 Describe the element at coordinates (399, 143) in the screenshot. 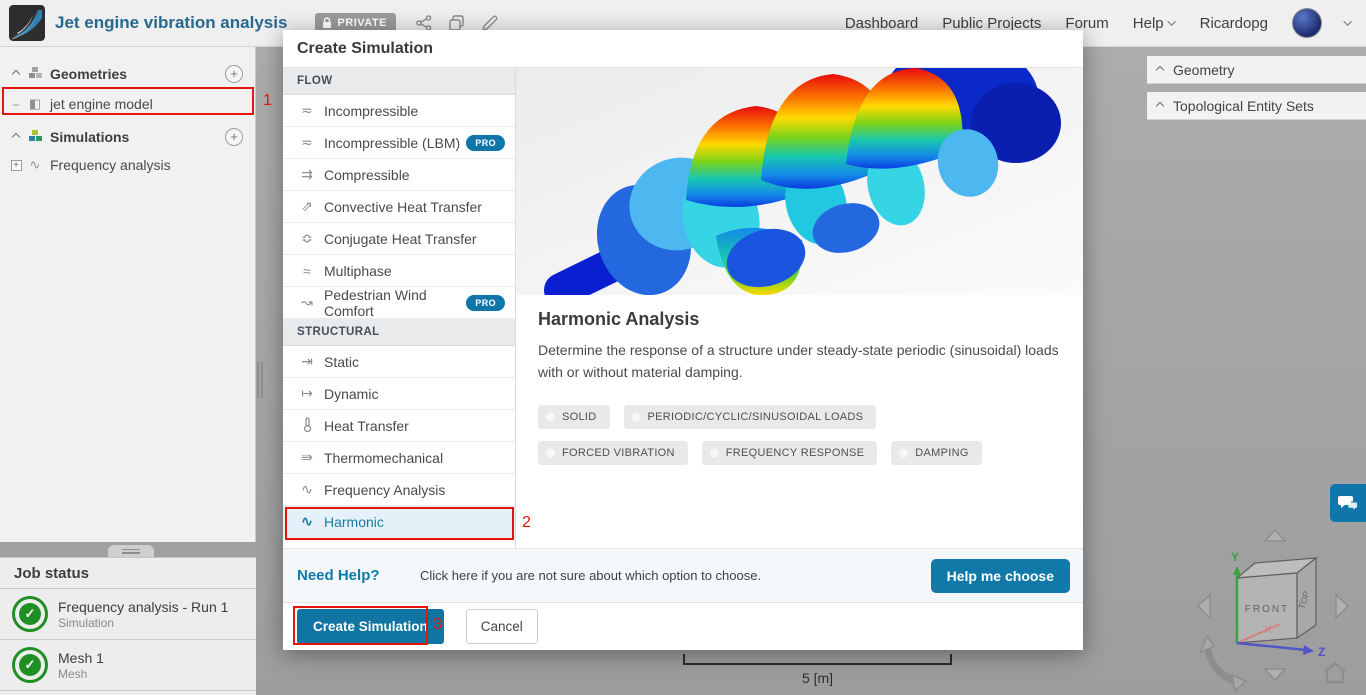

I see `sim-type-incompressible-lbm: ≂ Incompressible (LBM) PRO` at that location.